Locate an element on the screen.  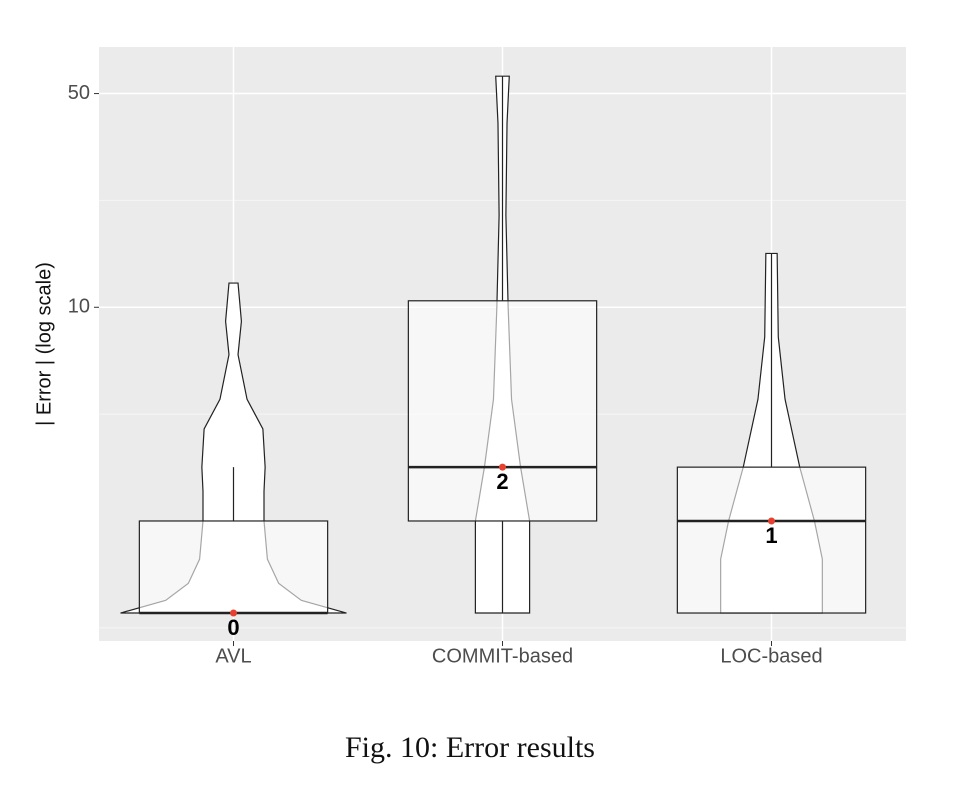
median-annotation: 0 is located at coordinates (233, 627).